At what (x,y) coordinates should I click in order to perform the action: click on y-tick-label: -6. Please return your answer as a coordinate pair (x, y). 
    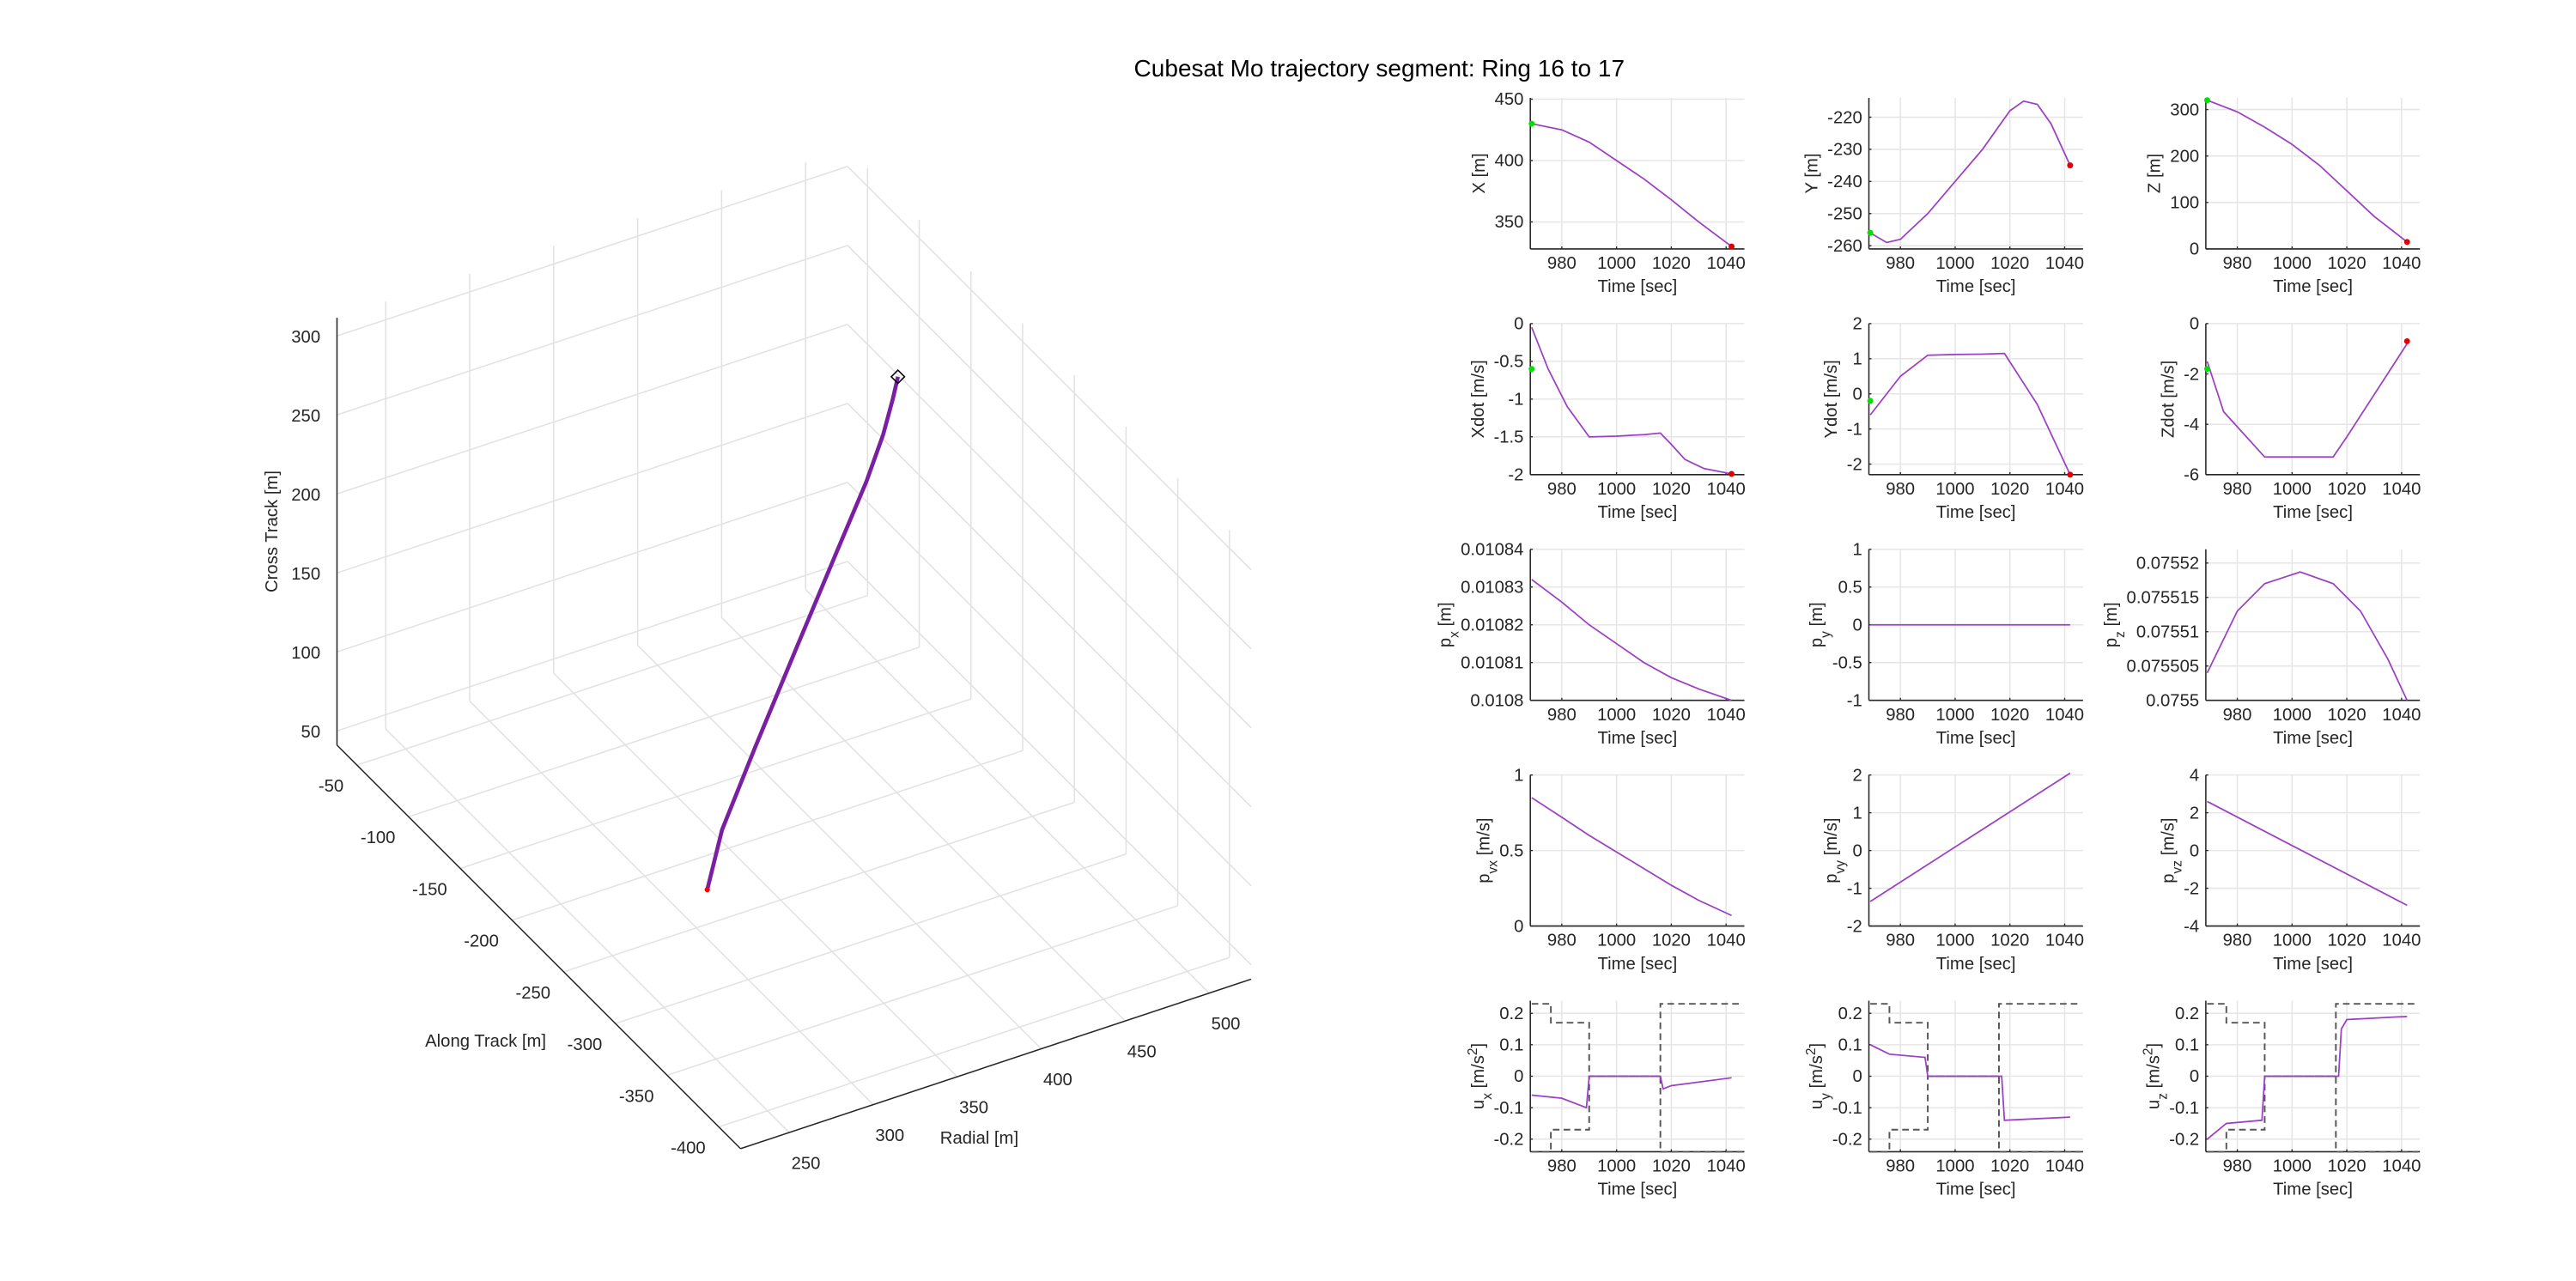
    Looking at the image, I should click on (2192, 475).